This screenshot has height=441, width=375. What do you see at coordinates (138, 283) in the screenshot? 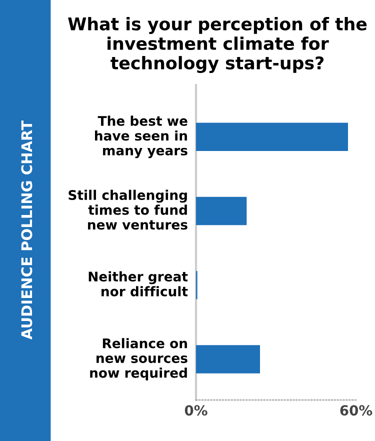
I see `y-tick-label: Neither great nor difficult` at bounding box center [138, 283].